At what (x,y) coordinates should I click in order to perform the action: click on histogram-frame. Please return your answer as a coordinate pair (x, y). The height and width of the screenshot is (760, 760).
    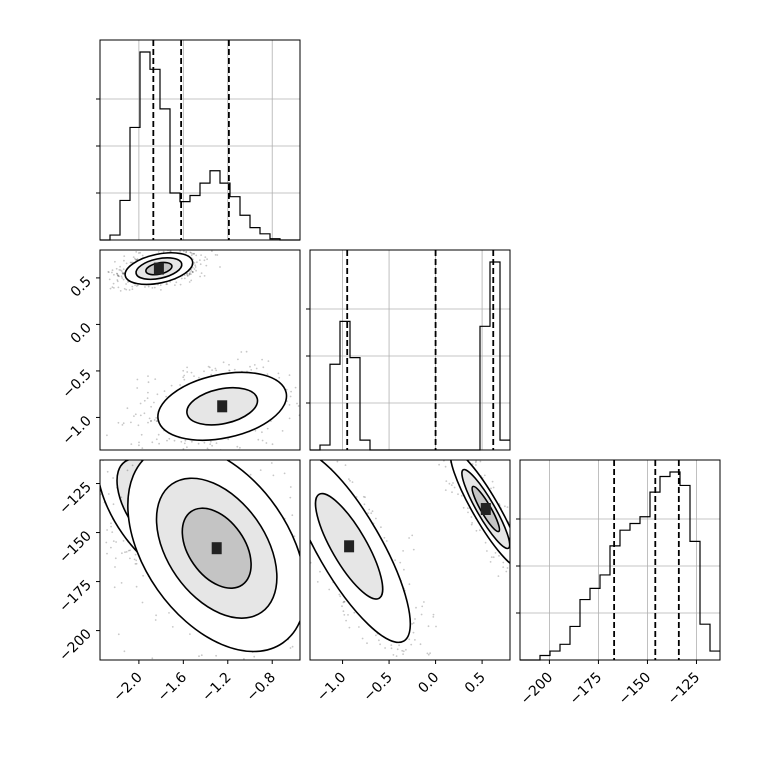
    Looking at the image, I should click on (200, 140).